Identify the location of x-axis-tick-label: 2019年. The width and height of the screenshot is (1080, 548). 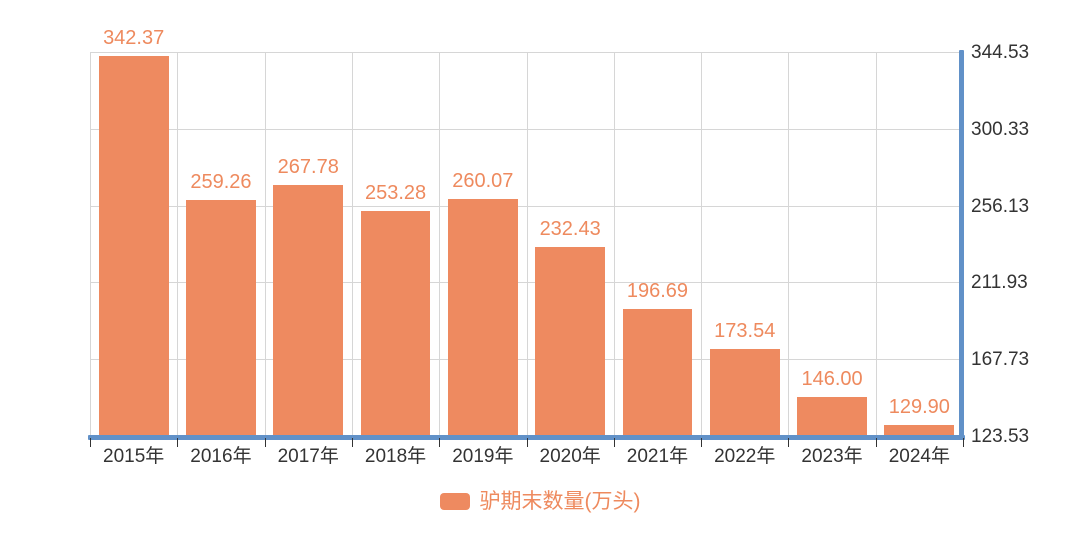
(483, 456).